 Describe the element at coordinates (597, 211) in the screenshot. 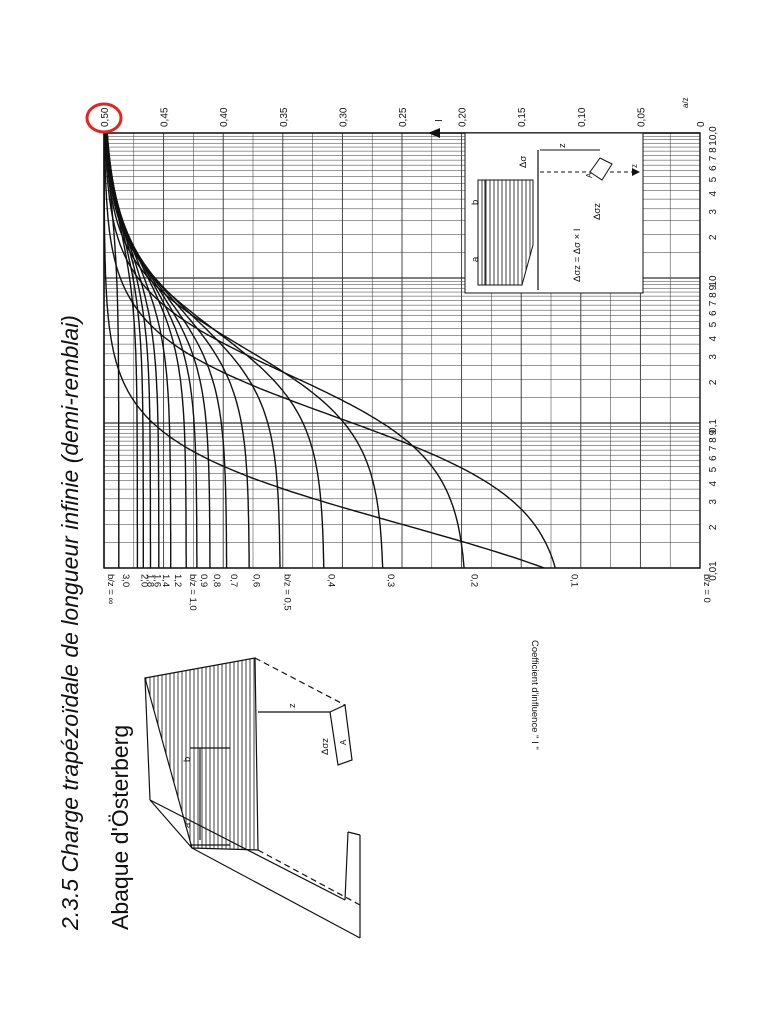

I see `inset-delta-sigma-z: Δσz` at that location.